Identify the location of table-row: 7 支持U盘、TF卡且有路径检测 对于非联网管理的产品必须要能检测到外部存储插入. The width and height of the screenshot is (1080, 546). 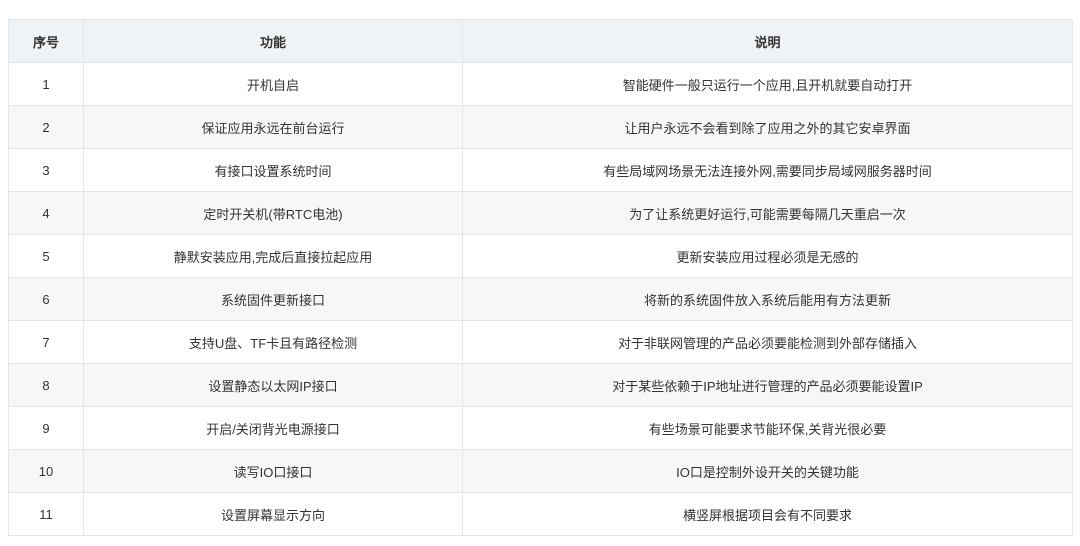
(540, 342).